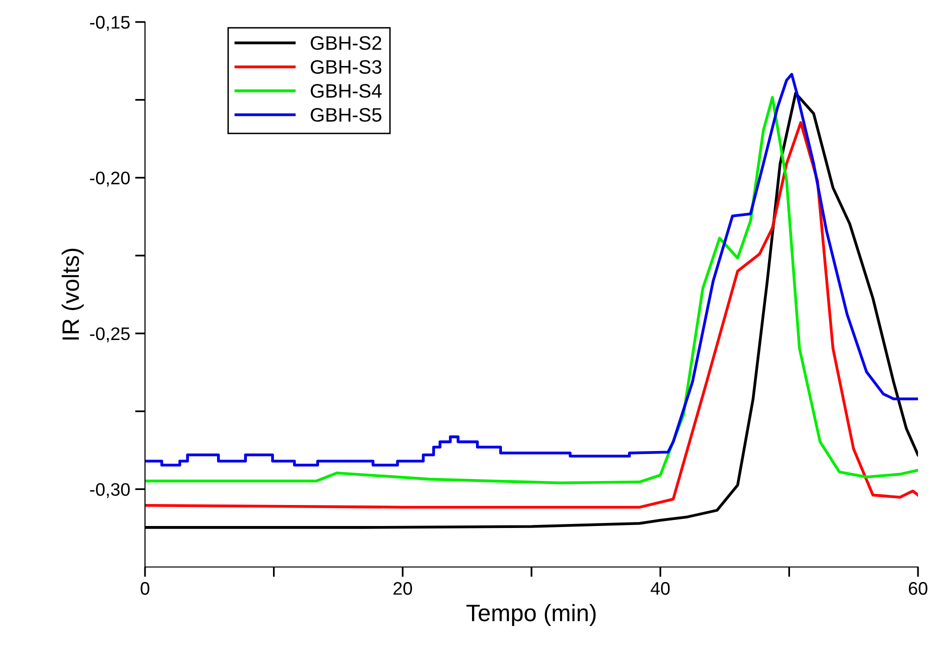  I want to click on x-tick-label: 0, so click(145, 588).